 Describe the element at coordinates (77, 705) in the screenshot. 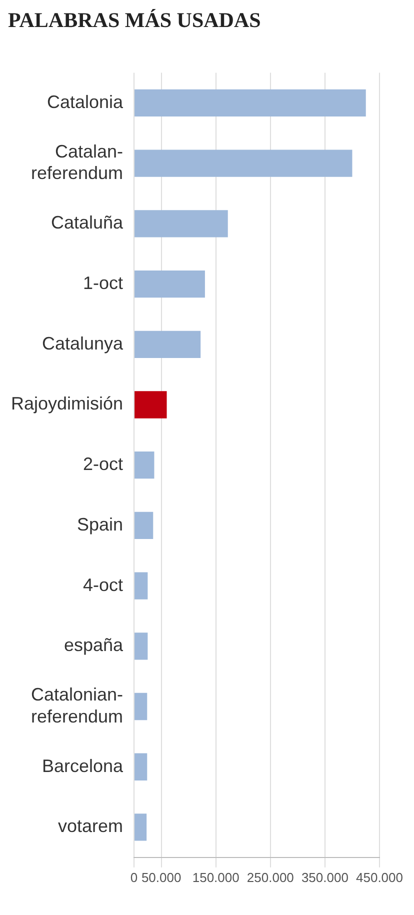

I see `y-tick-label: Catalonian-referendum` at that location.